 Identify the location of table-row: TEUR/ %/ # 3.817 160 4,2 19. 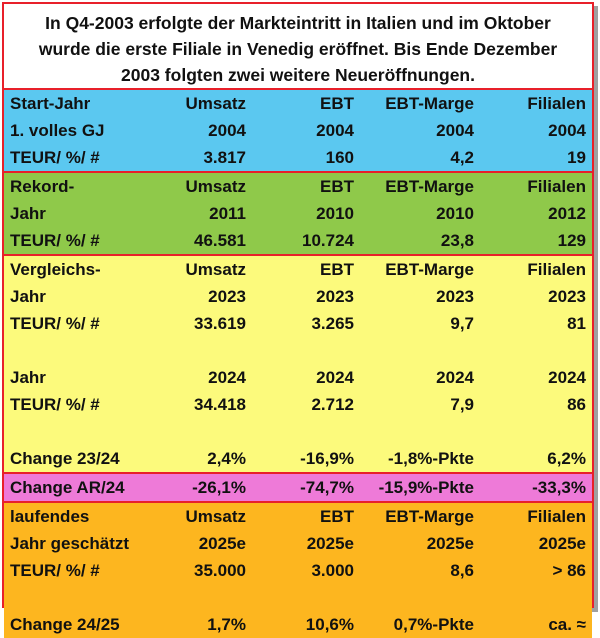
(298, 158).